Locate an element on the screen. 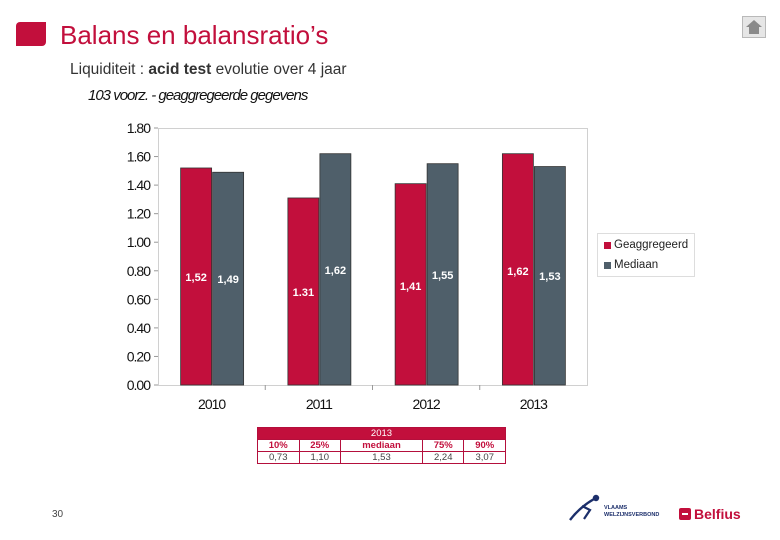  y-tick-label: 1.20 is located at coordinates (139, 214).